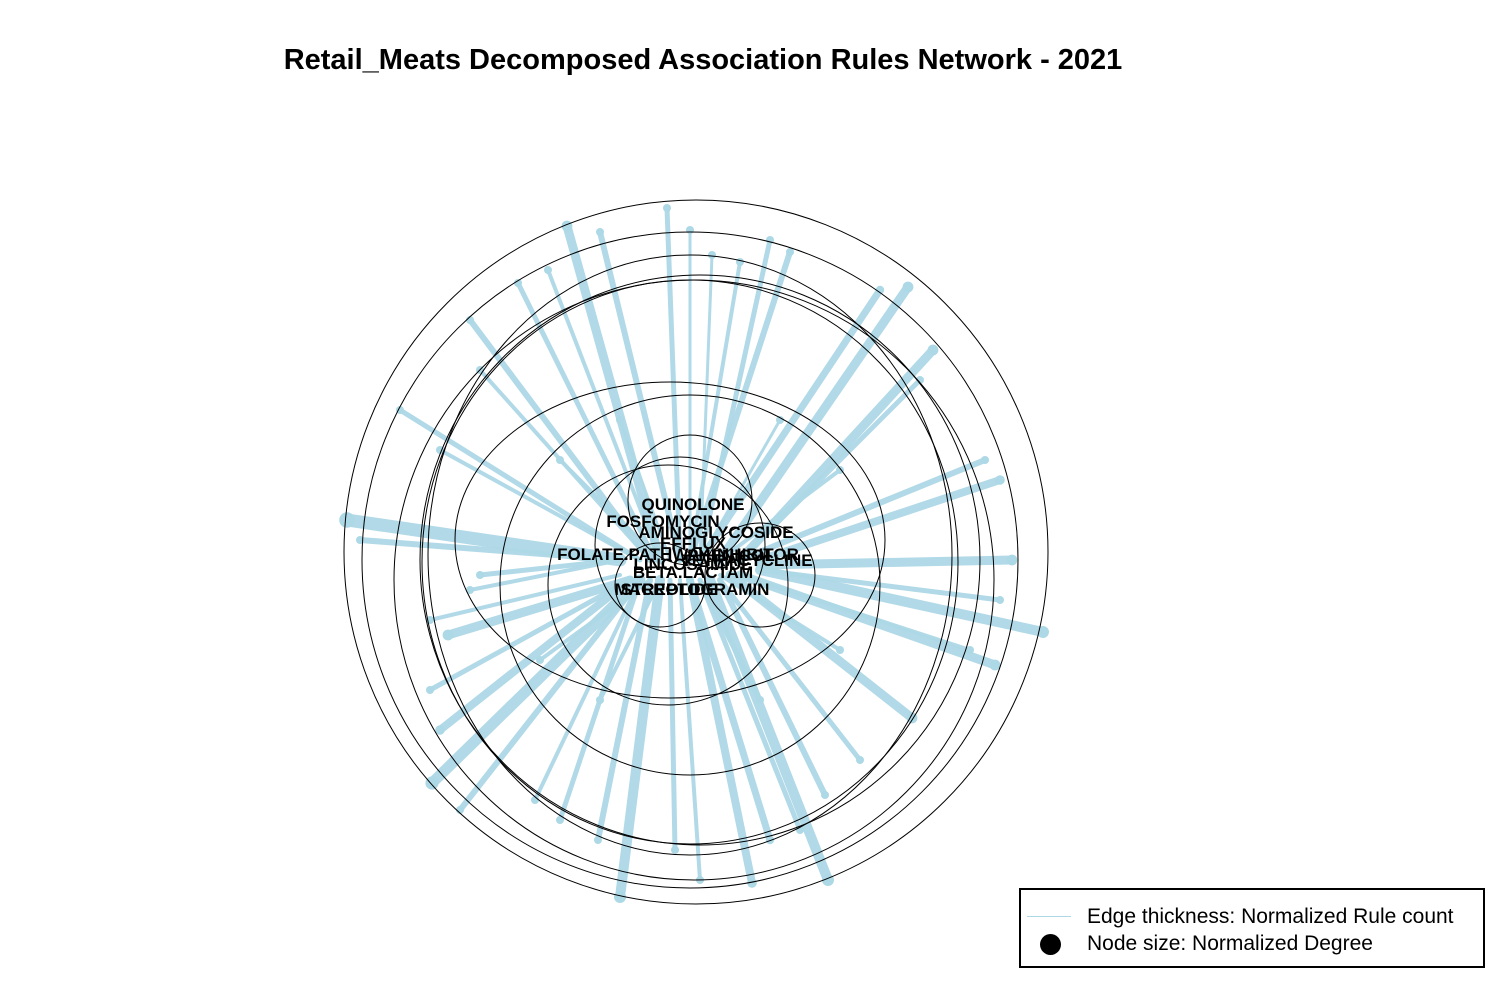 Image resolution: width=1500 pixels, height=1000 pixels. What do you see at coordinates (662, 521) in the screenshot?
I see `node-label-fosfomycin: FOSFOMYCIN` at bounding box center [662, 521].